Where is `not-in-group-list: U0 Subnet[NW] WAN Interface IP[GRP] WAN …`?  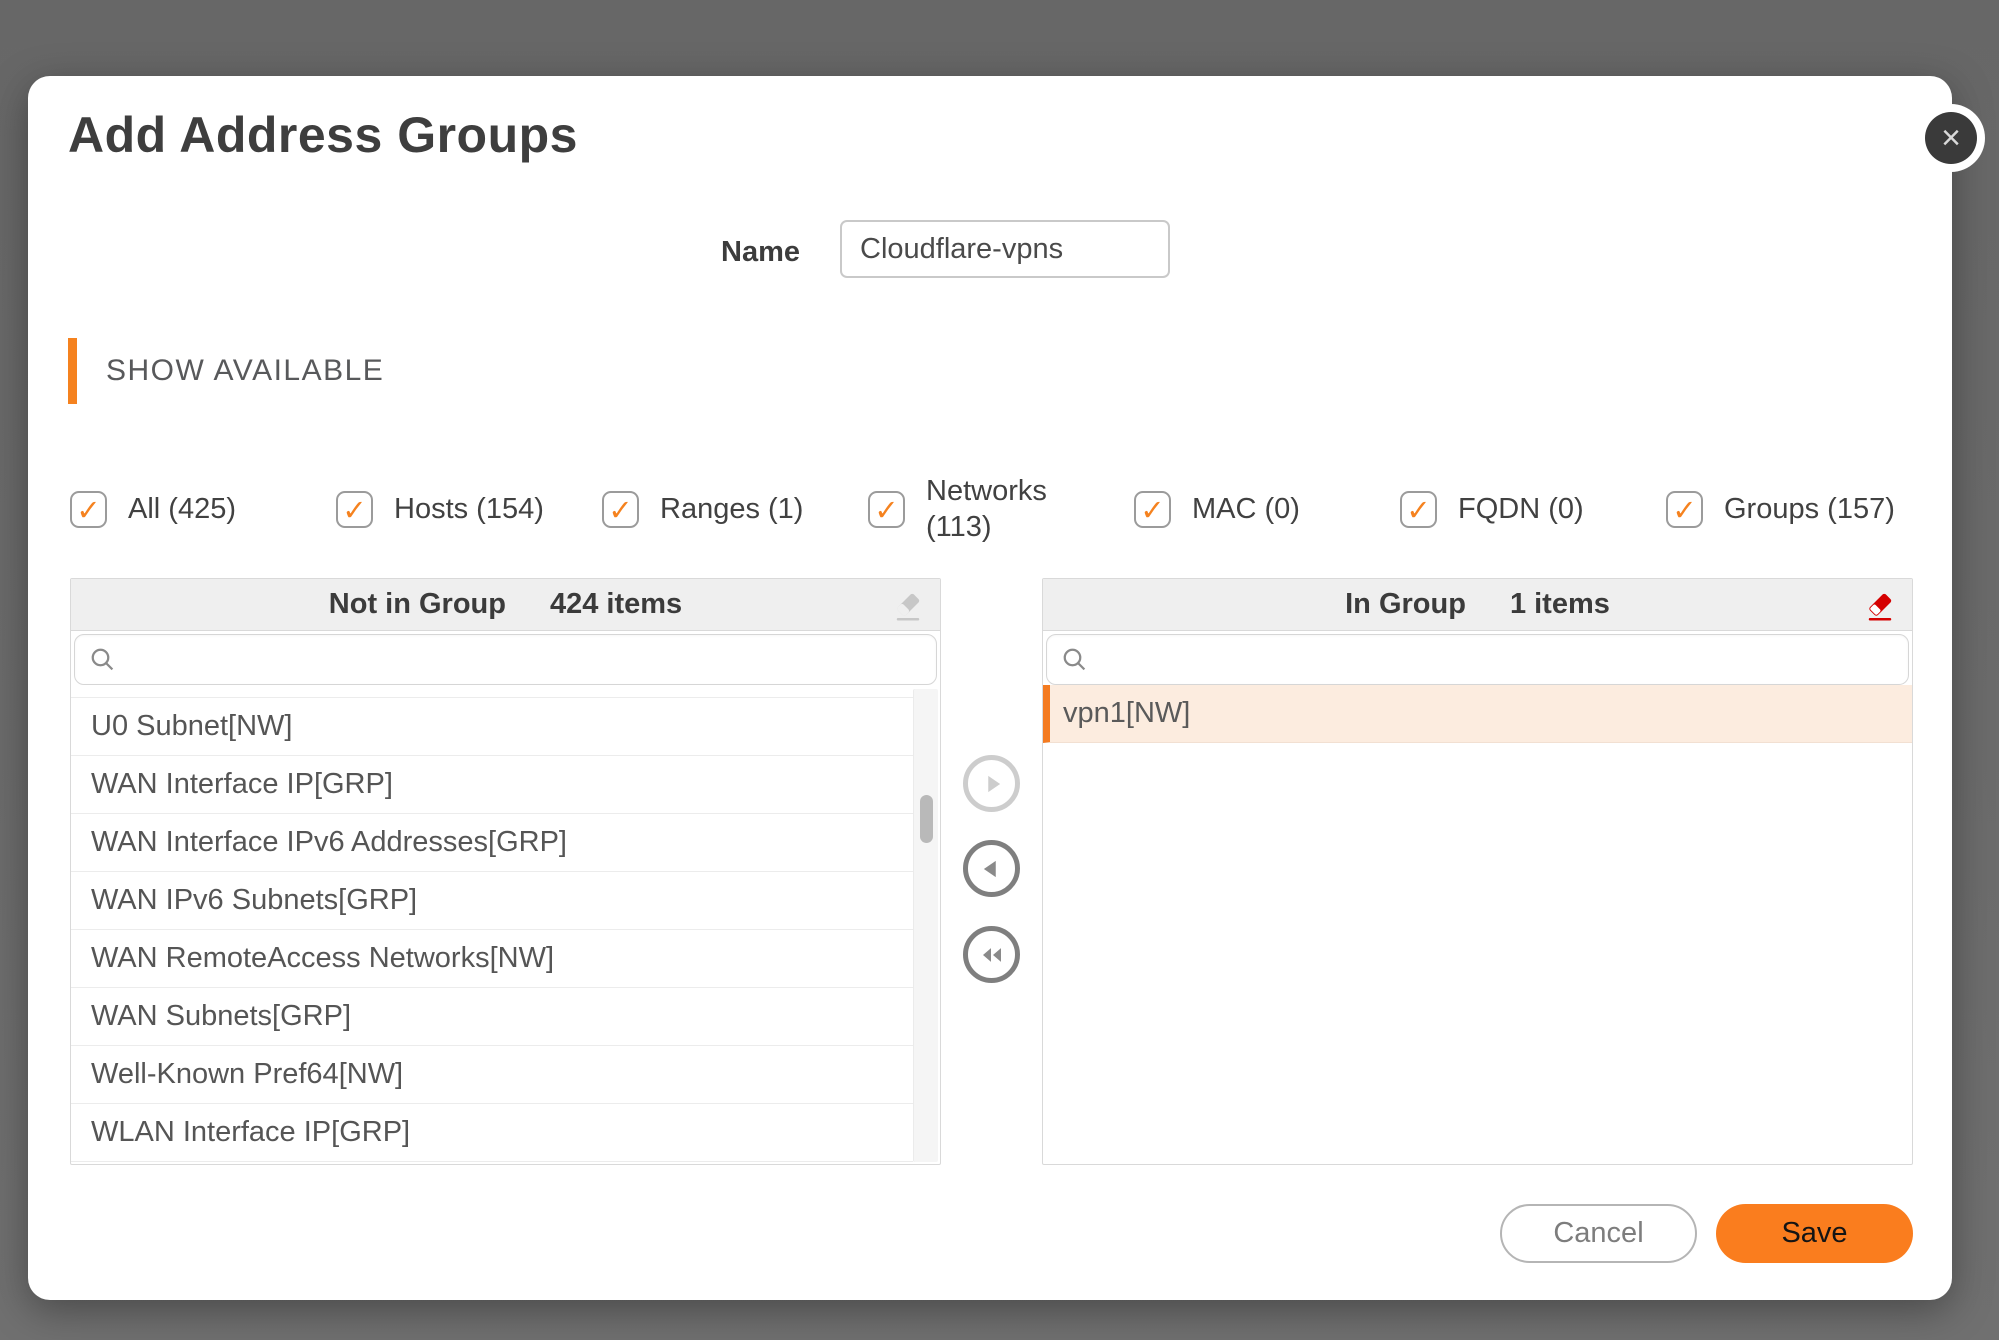
not-in-group-list: U0 Subnet[NW] WAN Interface IP[GRP] WAN … is located at coordinates (492, 923).